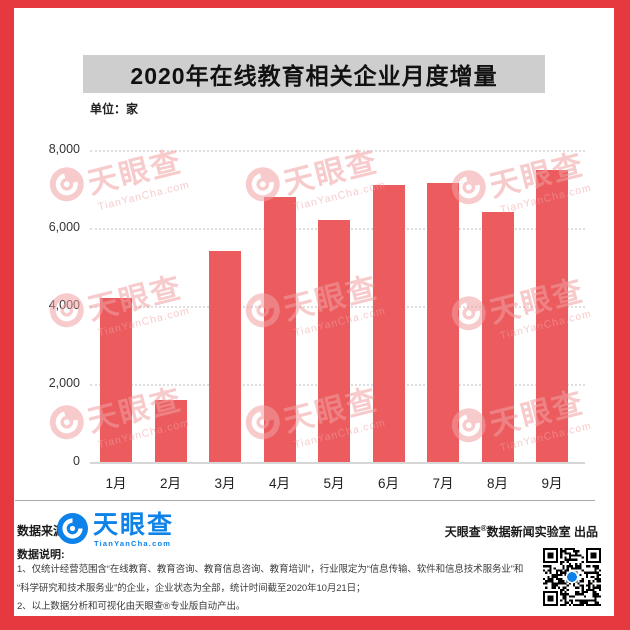  Describe the element at coordinates (305, 500) in the screenshot. I see `footer-divider` at that location.